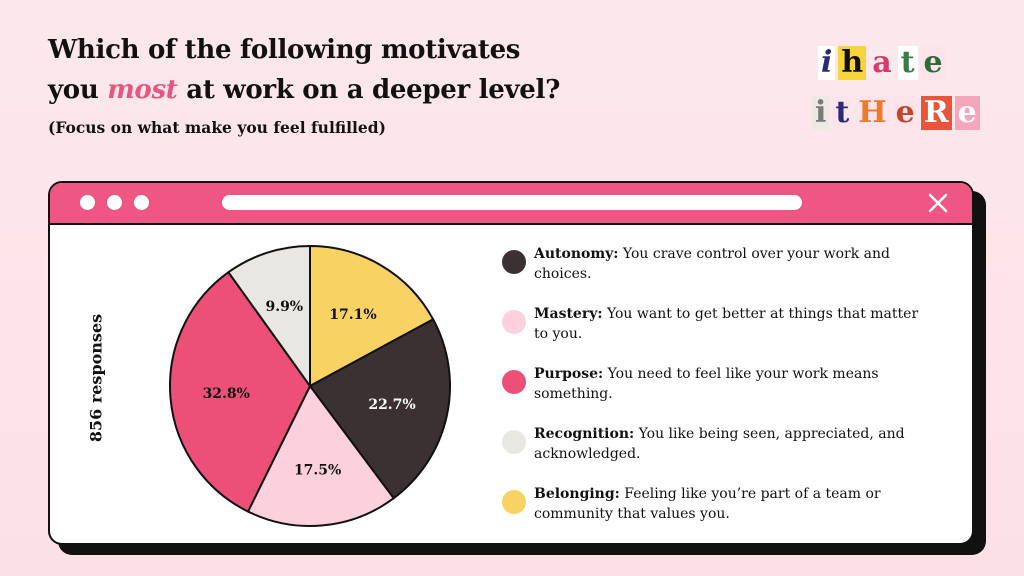 This screenshot has height=576, width=1024. Describe the element at coordinates (852, 63) in the screenshot. I see `logo-letter: h` at that location.